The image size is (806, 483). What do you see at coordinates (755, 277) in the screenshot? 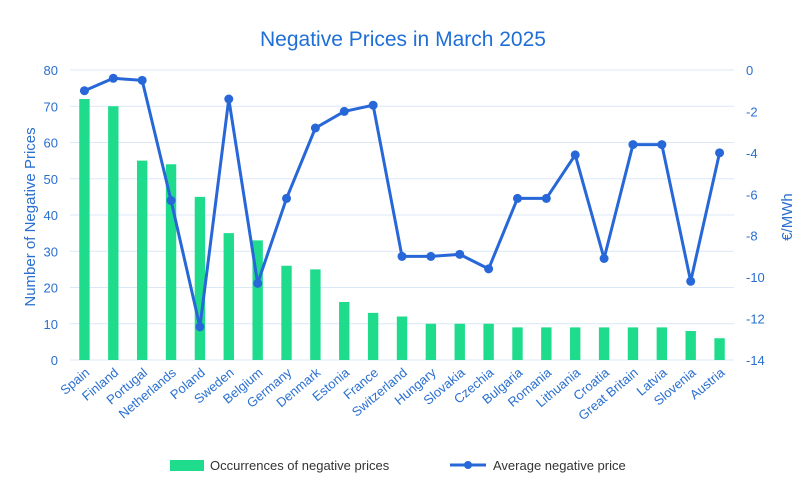
I see `right-tick-label: -10` at bounding box center [755, 277].